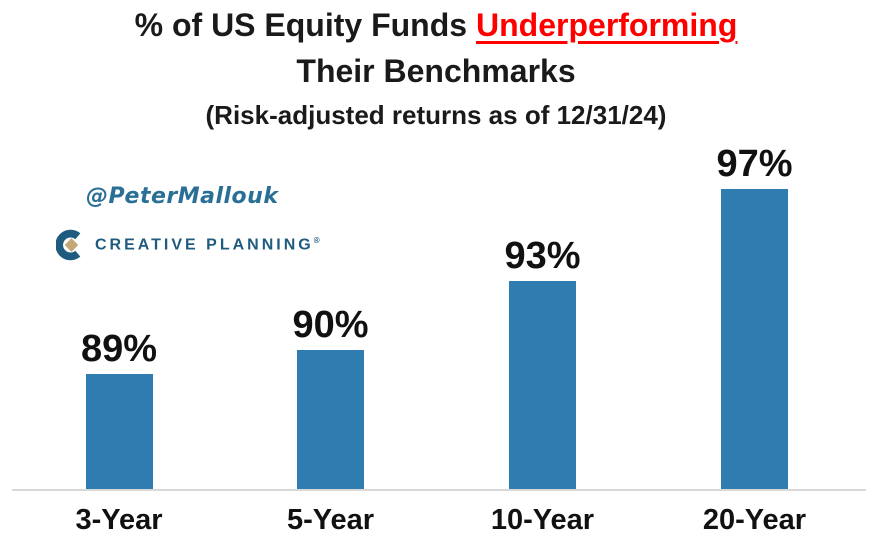 This screenshot has height=556, width=872. Describe the element at coordinates (754, 163) in the screenshot. I see `bar-value-label: 97%` at that location.